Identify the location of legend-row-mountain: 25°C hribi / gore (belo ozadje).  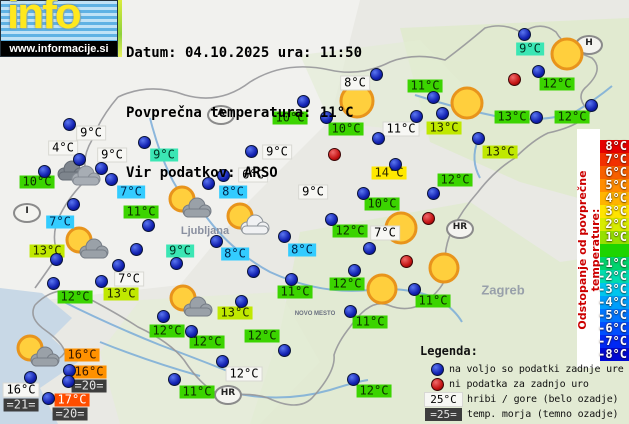
(524, 399).